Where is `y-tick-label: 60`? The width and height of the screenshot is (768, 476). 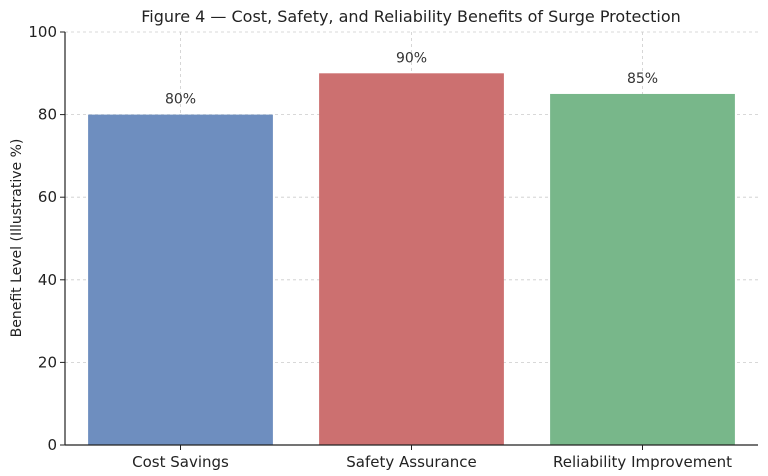
y-tick-label: 60 is located at coordinates (47, 197).